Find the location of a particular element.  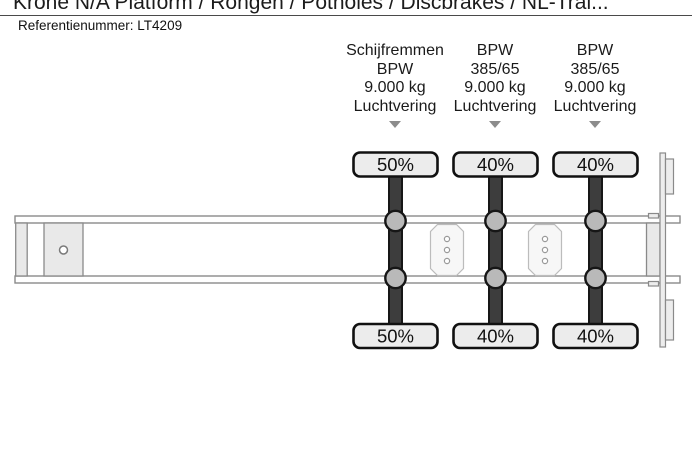

axle-1-suspension: Luchtvering is located at coordinates (395, 106).